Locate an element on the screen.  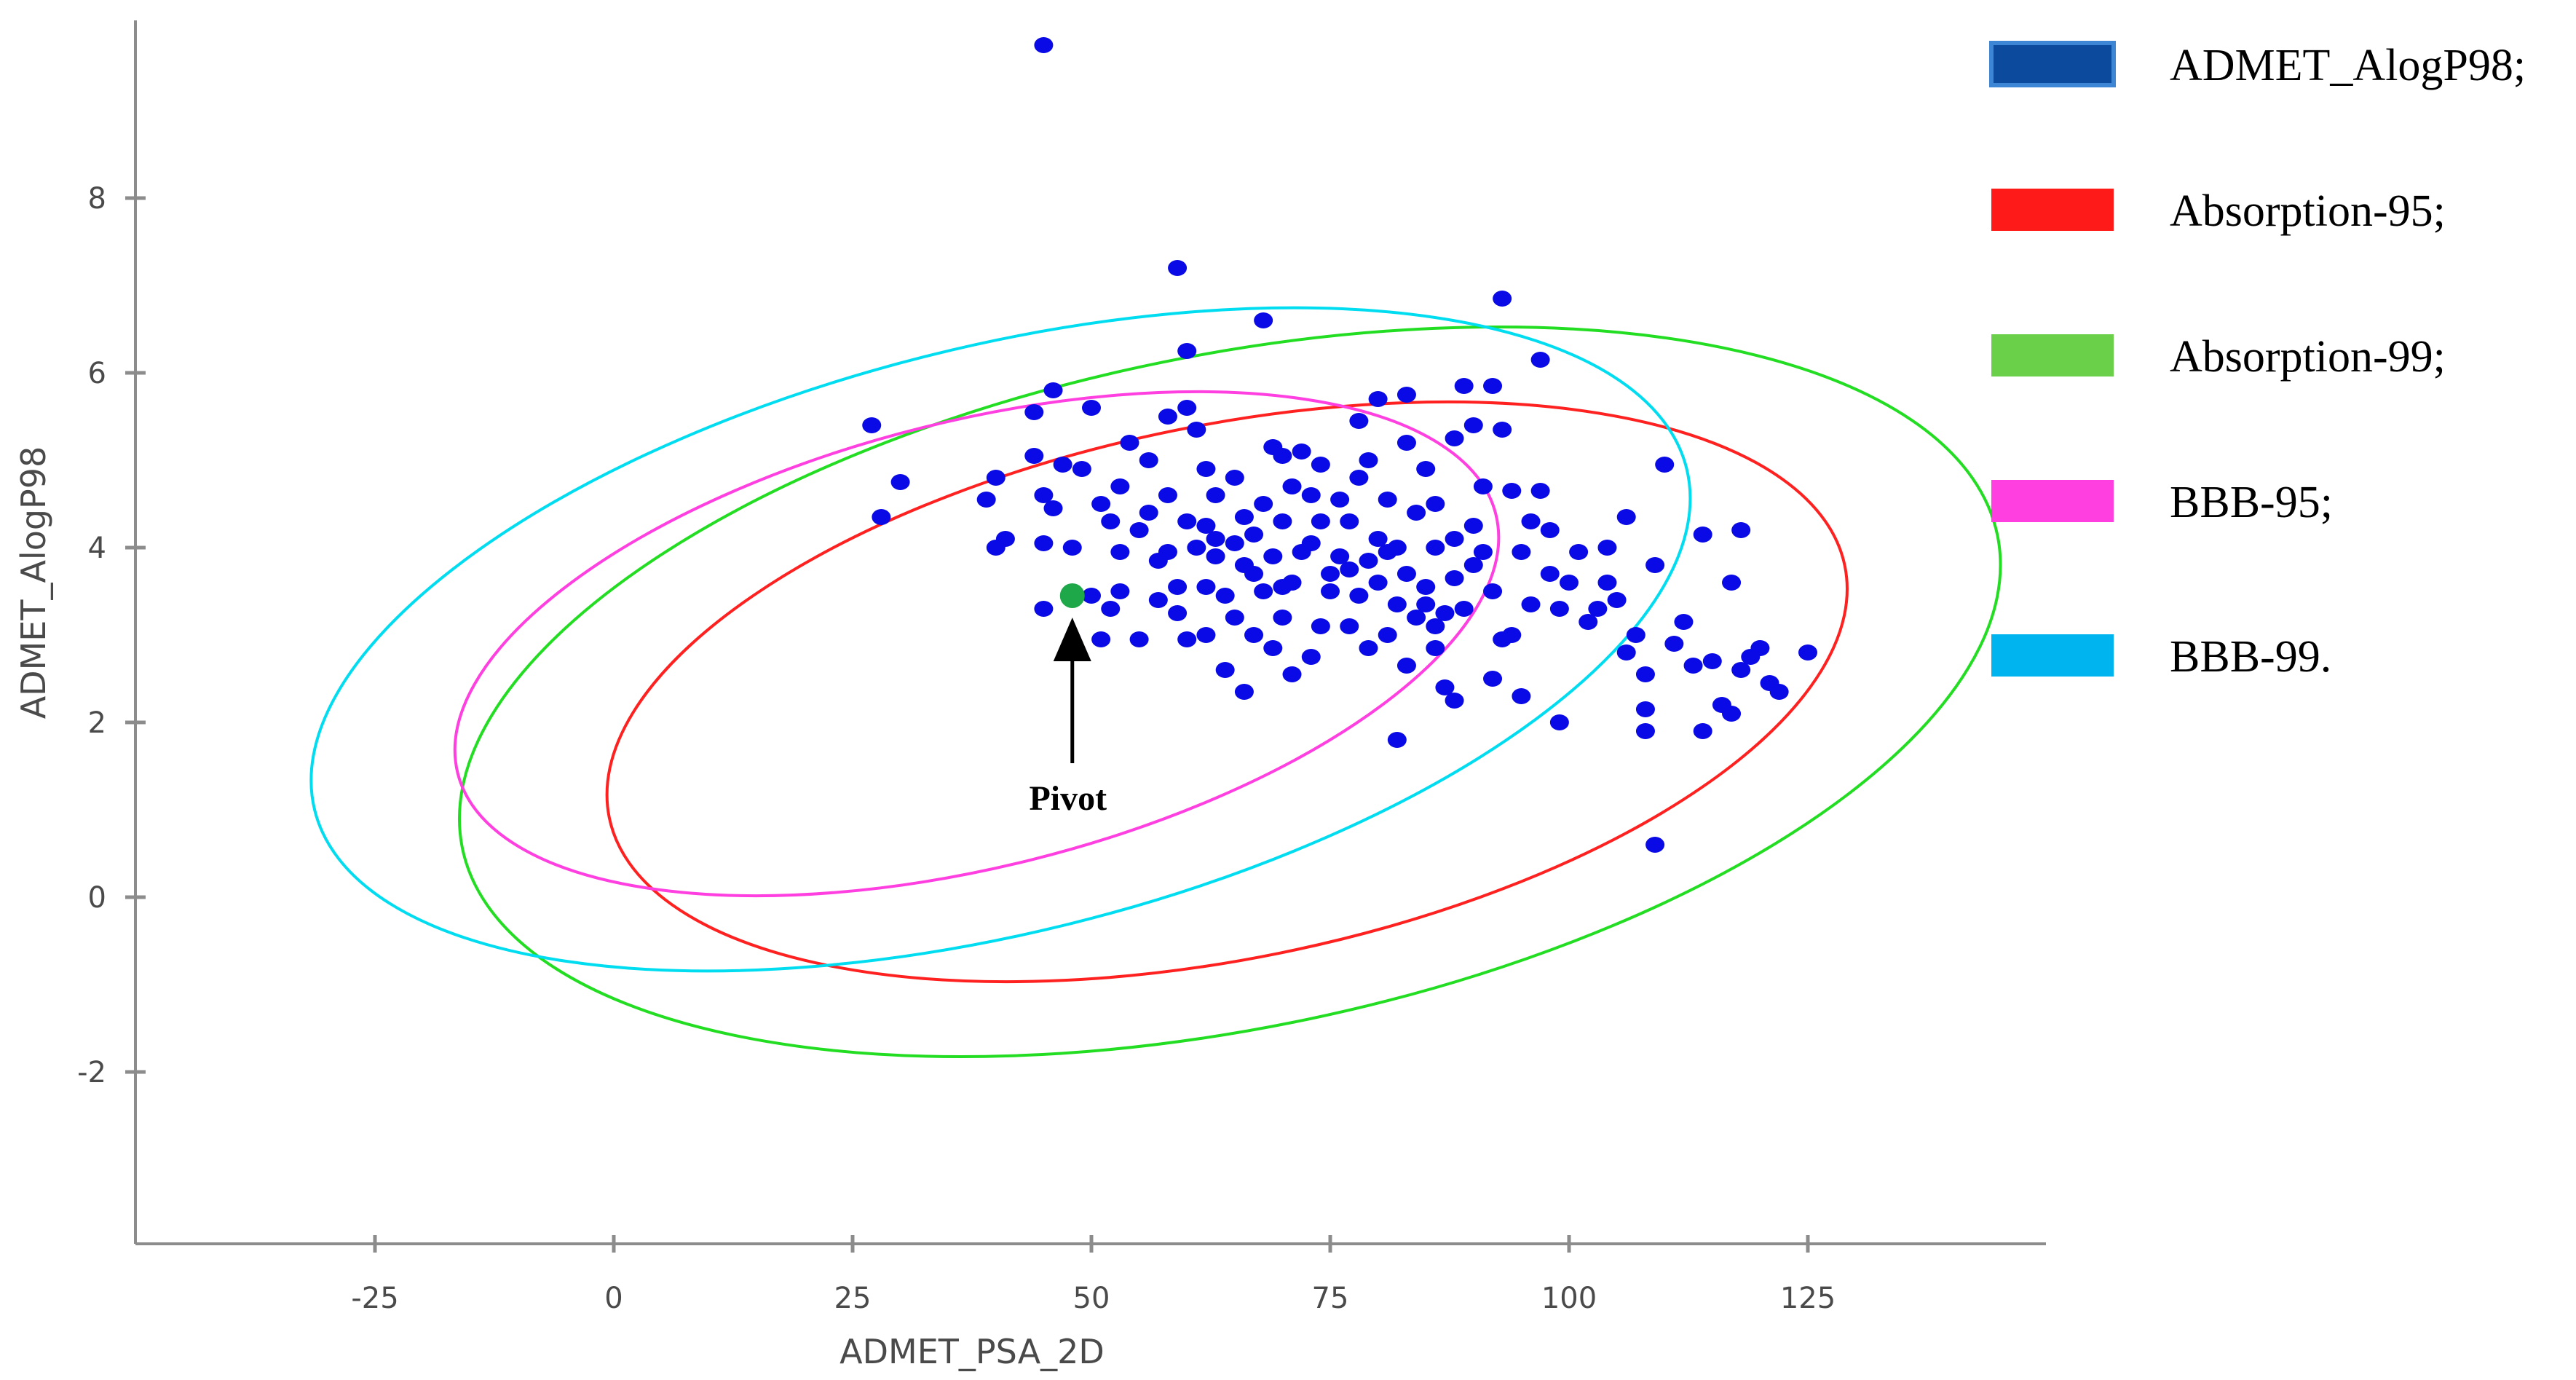
x-tick-label: 75 is located at coordinates (1330, 1299).